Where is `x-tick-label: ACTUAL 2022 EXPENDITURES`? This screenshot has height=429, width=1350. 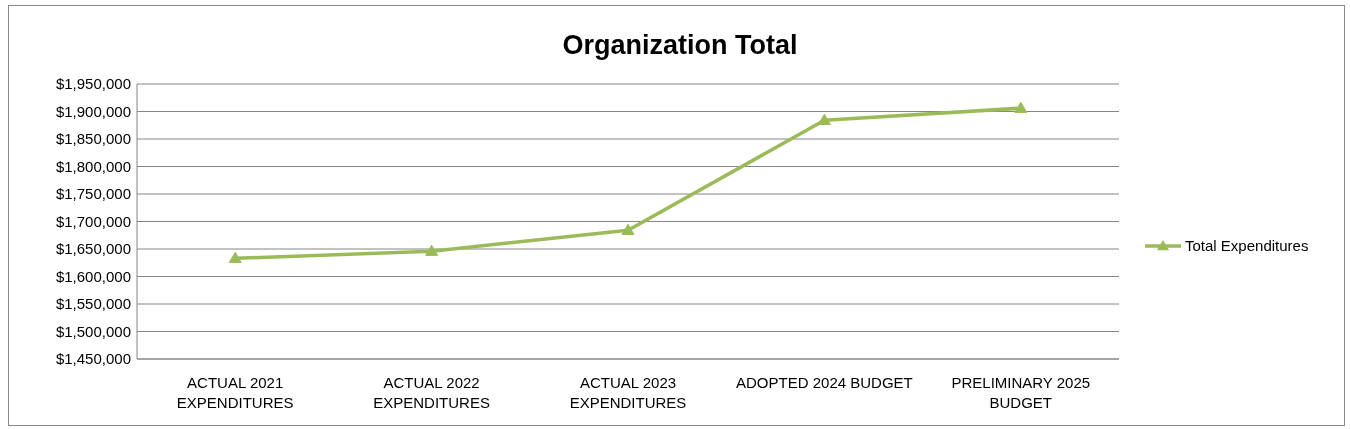 x-tick-label: ACTUAL 2022 EXPENDITURES is located at coordinates (431, 392).